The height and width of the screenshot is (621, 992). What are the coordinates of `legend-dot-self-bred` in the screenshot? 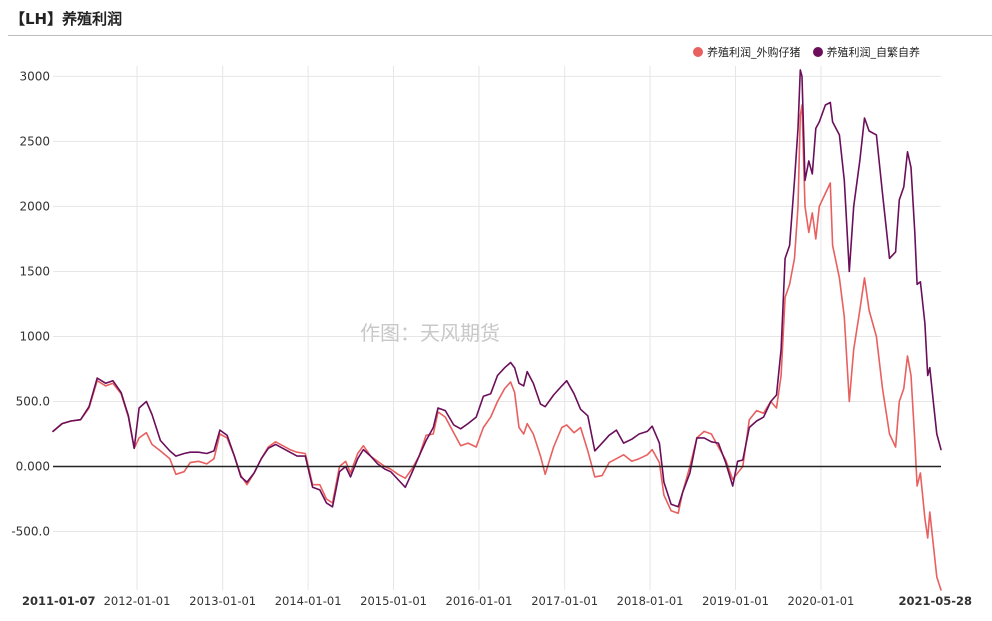 It's located at (817, 52).